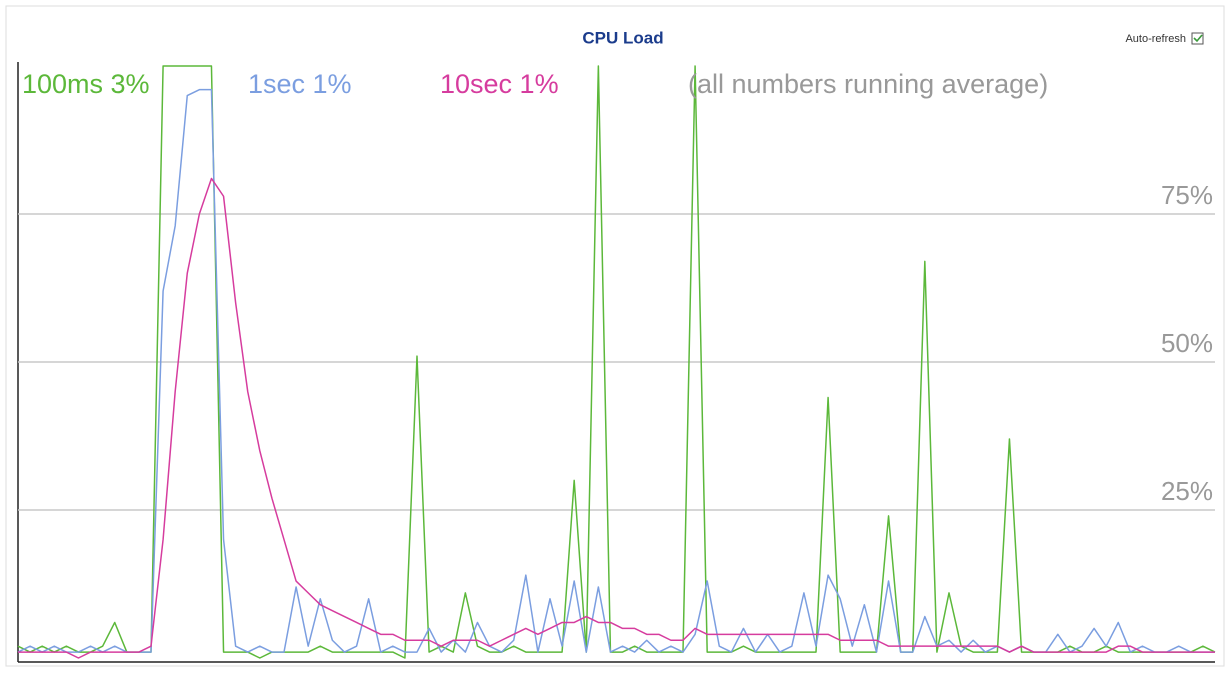 This screenshot has height=678, width=1231. Describe the element at coordinates (1187, 343) in the screenshot. I see `y-tick-label: 50%` at that location.